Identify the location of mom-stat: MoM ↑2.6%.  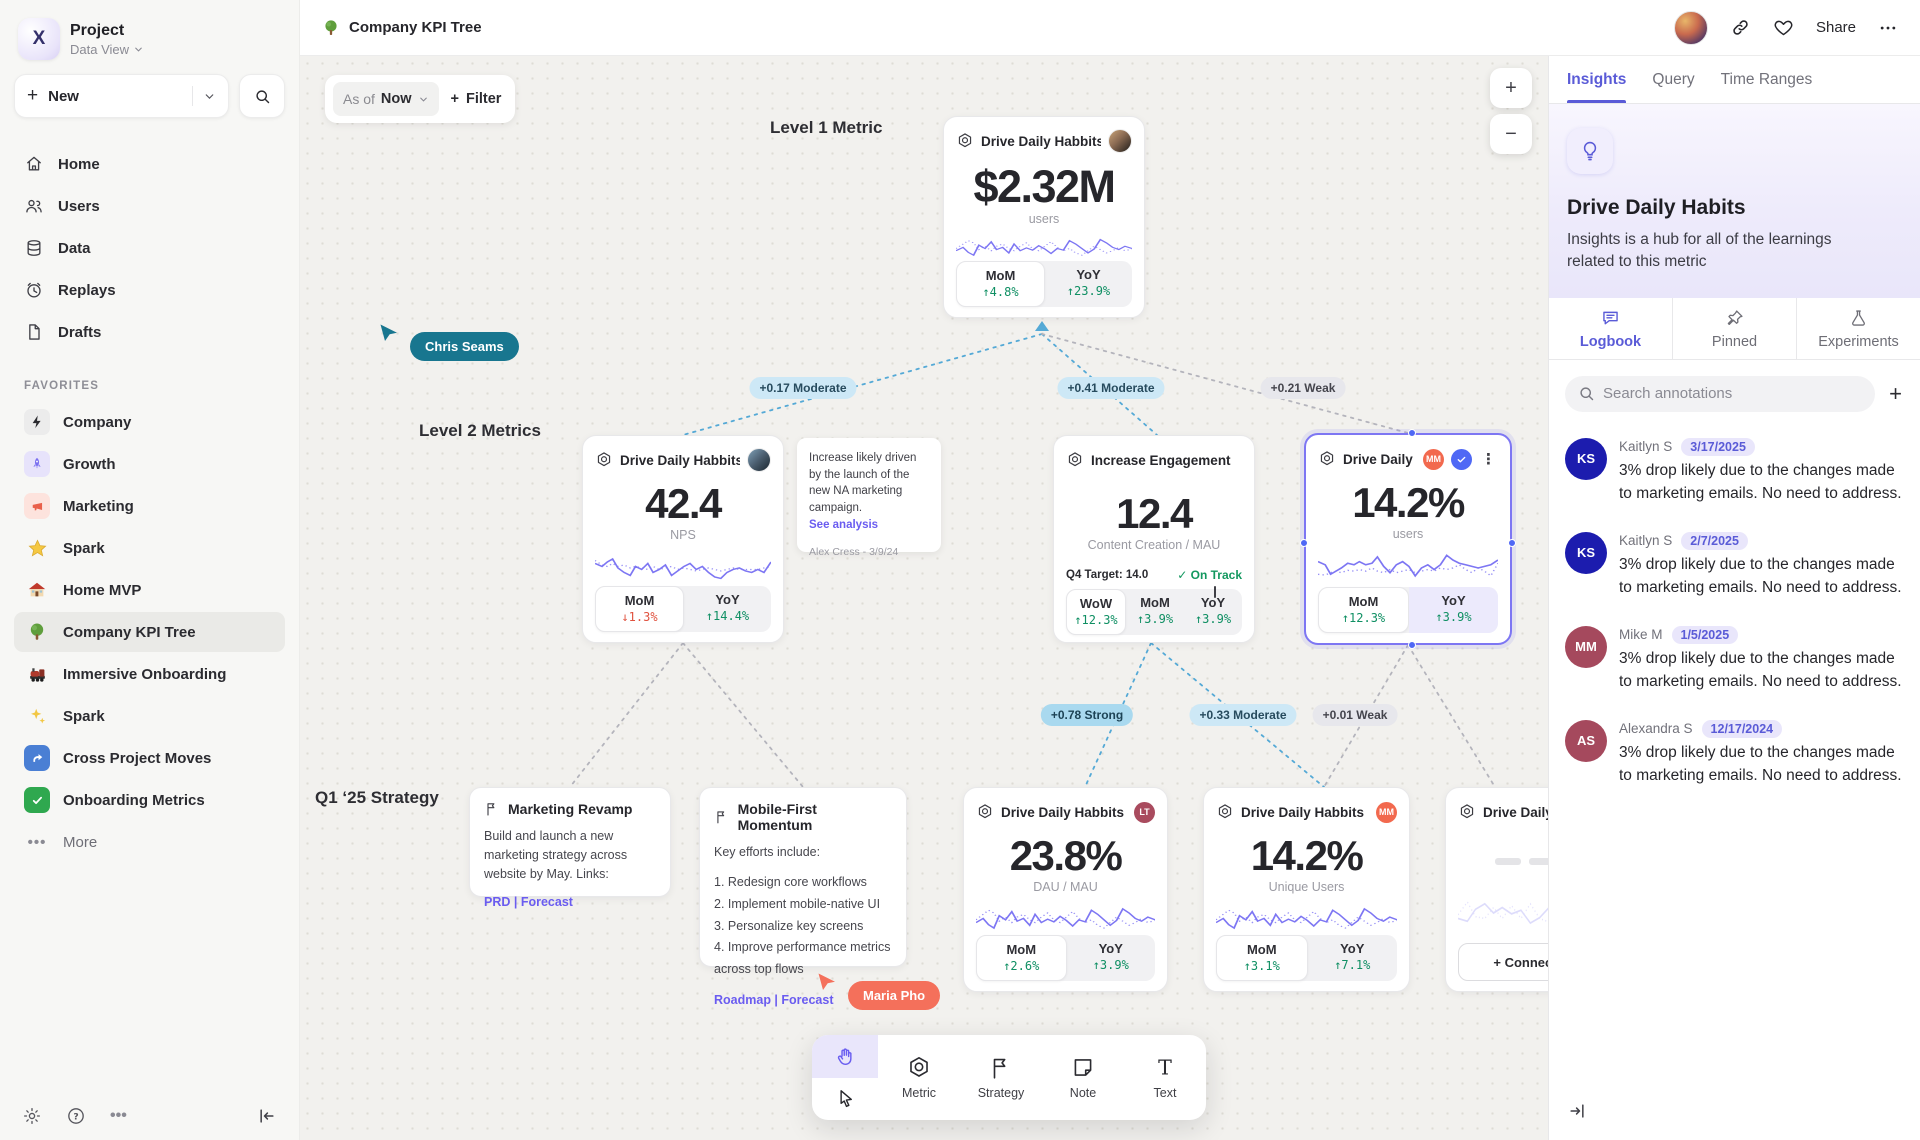
(1021, 958).